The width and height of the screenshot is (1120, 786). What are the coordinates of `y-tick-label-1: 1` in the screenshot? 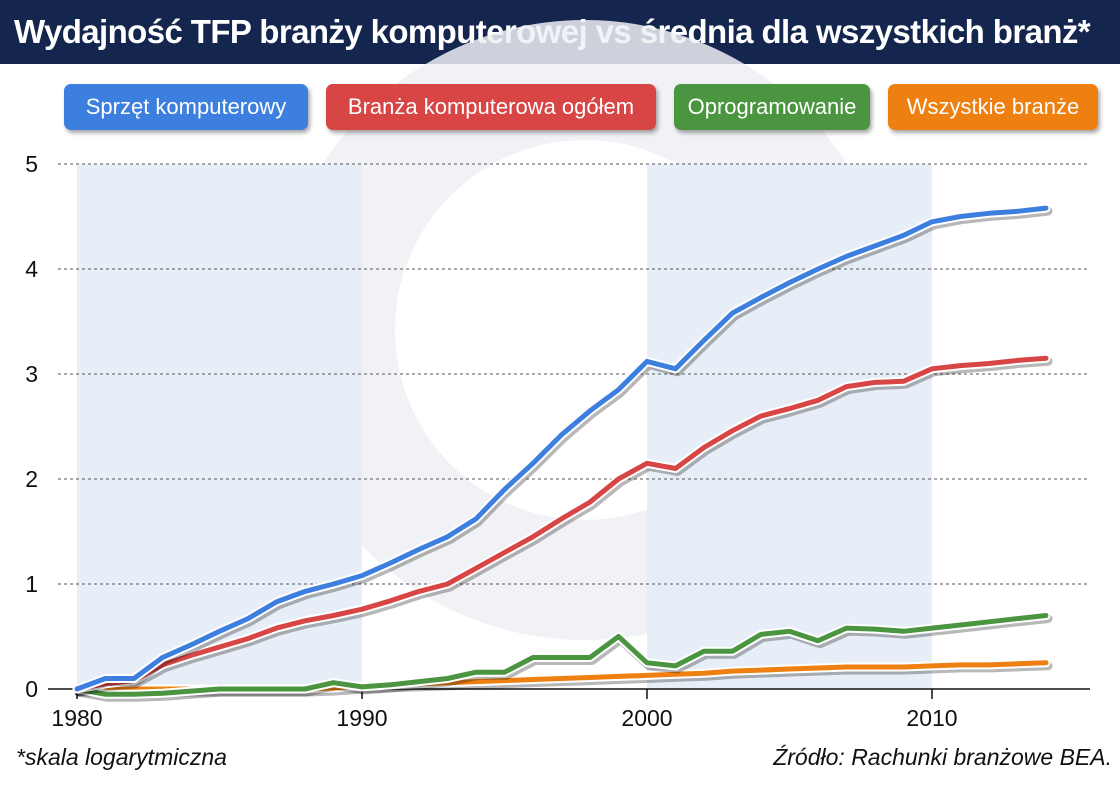 It's located at (31, 584).